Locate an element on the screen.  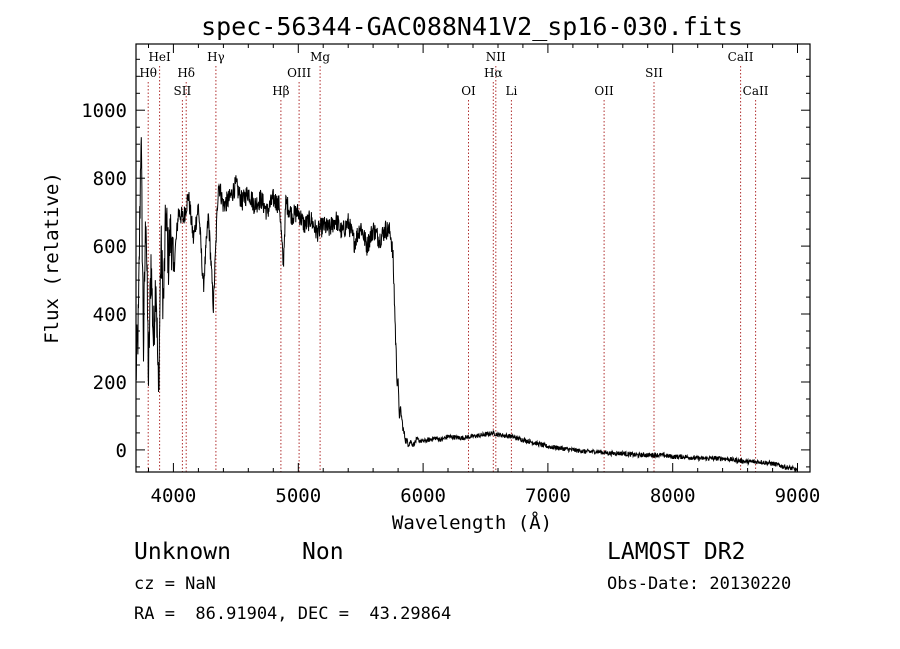
line-label: OI is located at coordinates (468, 91).